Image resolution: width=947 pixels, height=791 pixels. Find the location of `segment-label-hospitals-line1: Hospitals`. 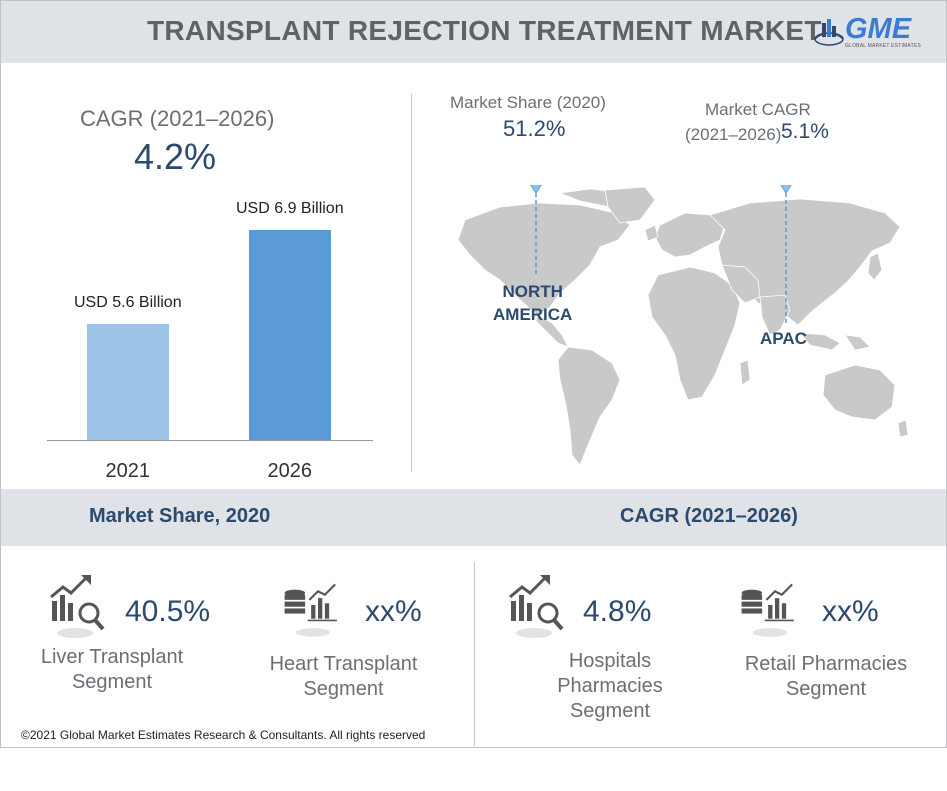

segment-label-hospitals-line1: Hospitals is located at coordinates (610, 661).